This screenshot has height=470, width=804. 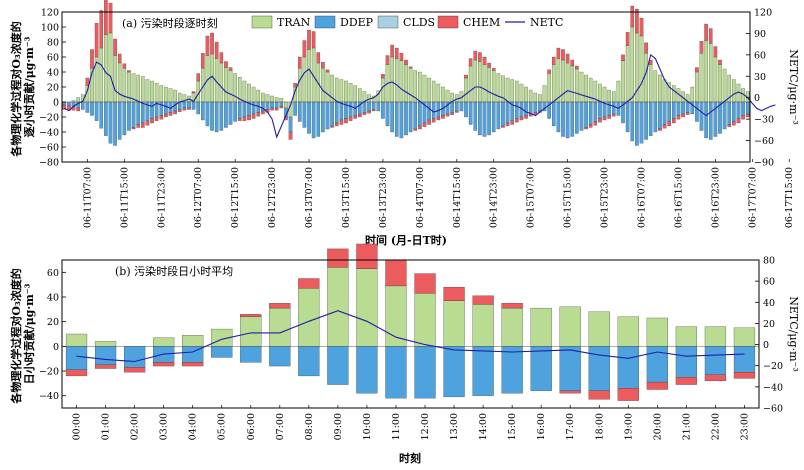 I want to click on y-tick-label: 20, so click(x=53, y=88).